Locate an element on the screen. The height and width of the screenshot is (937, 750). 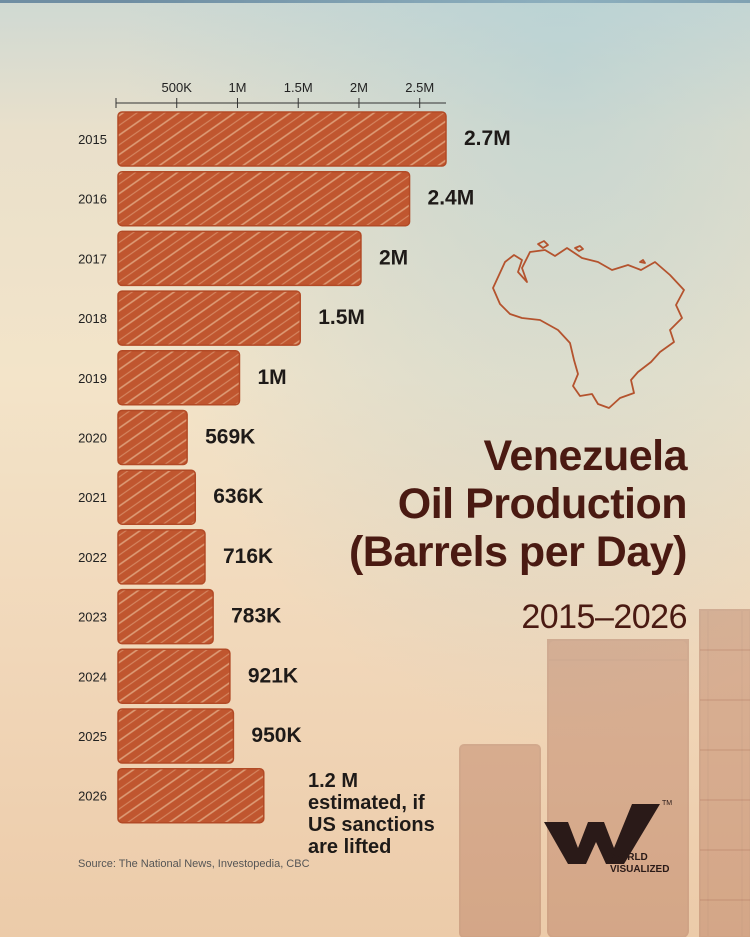
trademark: TM is located at coordinates (667, 803).